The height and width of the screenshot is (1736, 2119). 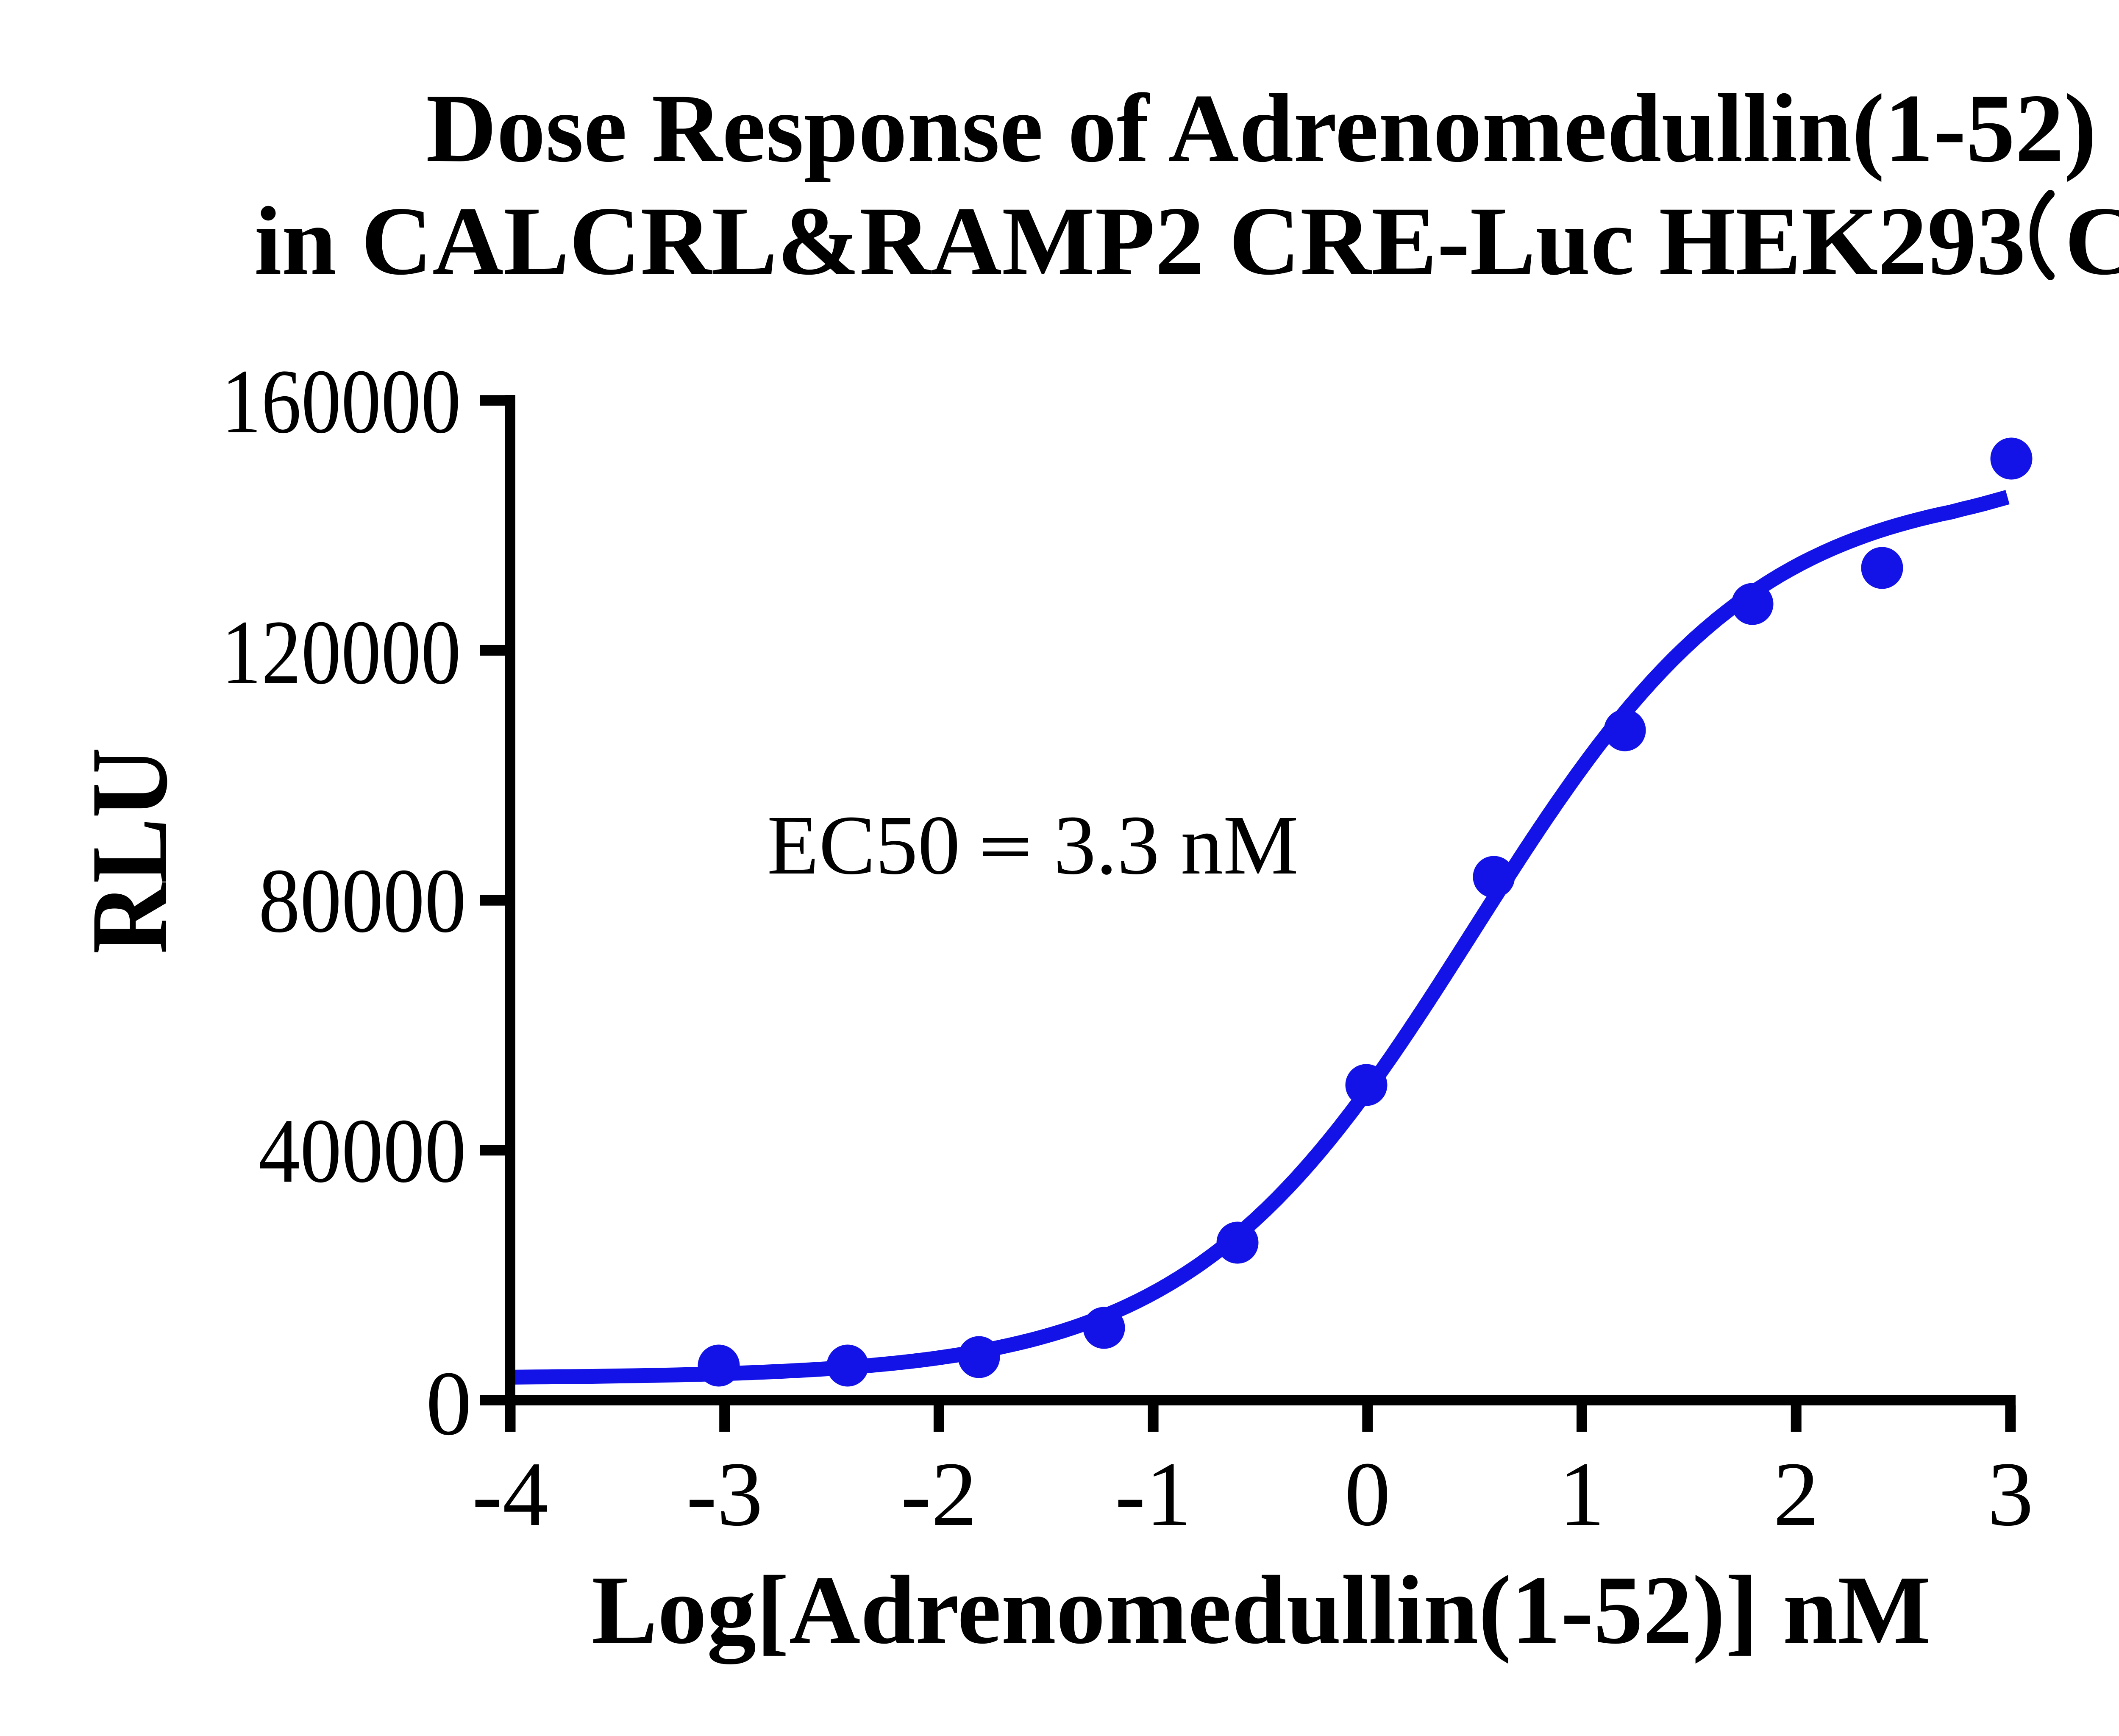 I want to click on svg-text: 120000, so click(x=342, y=652).